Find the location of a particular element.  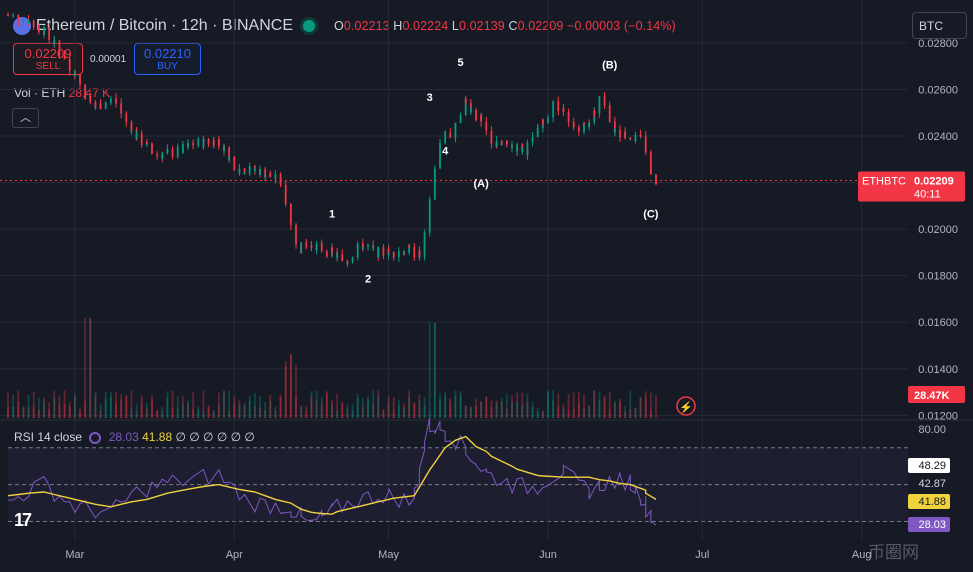

price-tick-label: 0.02600 is located at coordinates (938, 90).